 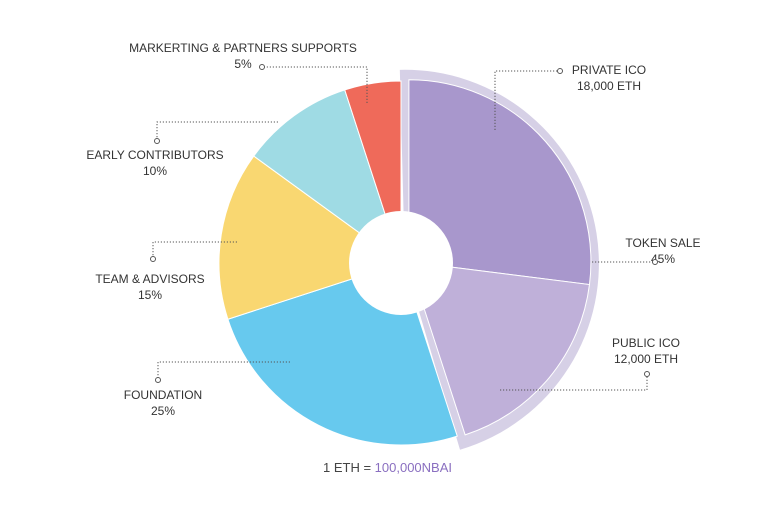 What do you see at coordinates (609, 70) in the screenshot?
I see `label-private-ico-line-1: PRIVATE ICO` at bounding box center [609, 70].